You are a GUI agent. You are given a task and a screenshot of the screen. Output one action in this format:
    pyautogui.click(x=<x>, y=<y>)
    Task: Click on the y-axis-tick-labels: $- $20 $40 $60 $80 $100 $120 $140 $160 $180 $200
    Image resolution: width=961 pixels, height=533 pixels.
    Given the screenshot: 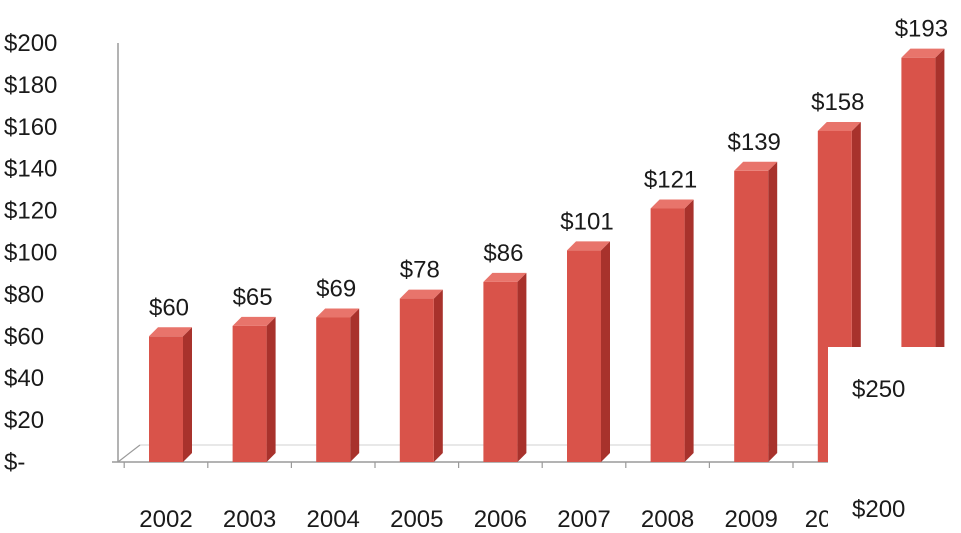 What is the action you would take?
    pyautogui.click(x=30, y=253)
    